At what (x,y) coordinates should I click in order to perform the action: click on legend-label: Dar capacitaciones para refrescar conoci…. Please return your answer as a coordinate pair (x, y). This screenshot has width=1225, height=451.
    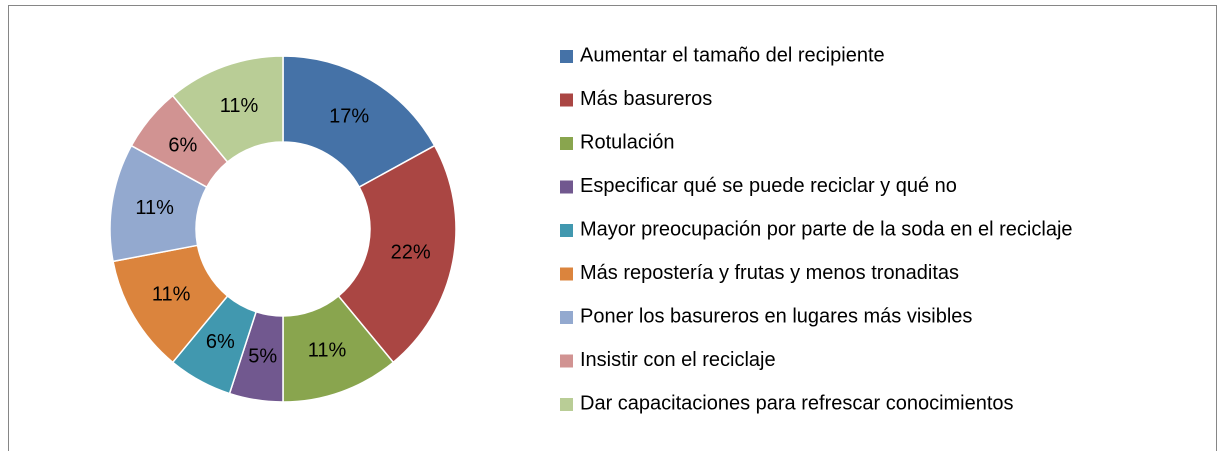
    Looking at the image, I should click on (797, 403).